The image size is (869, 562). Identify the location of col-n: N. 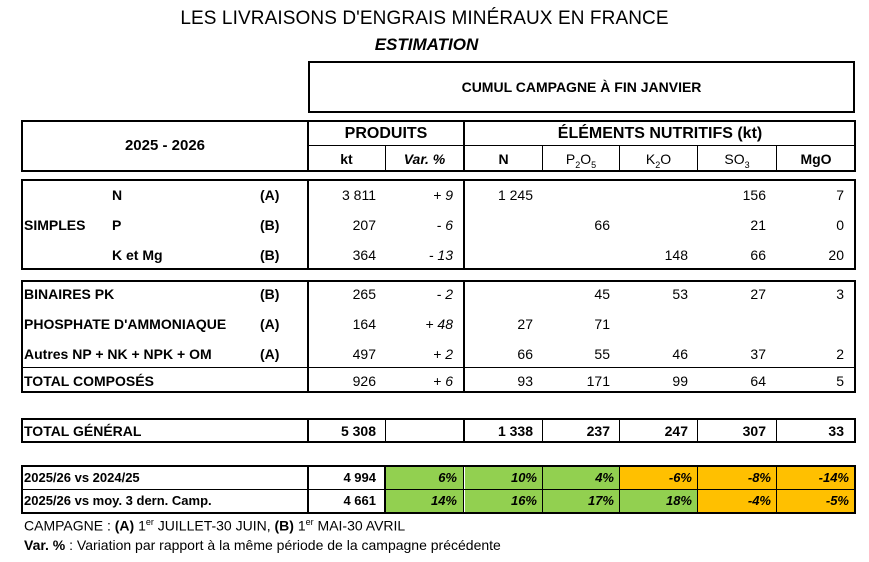
(503, 159).